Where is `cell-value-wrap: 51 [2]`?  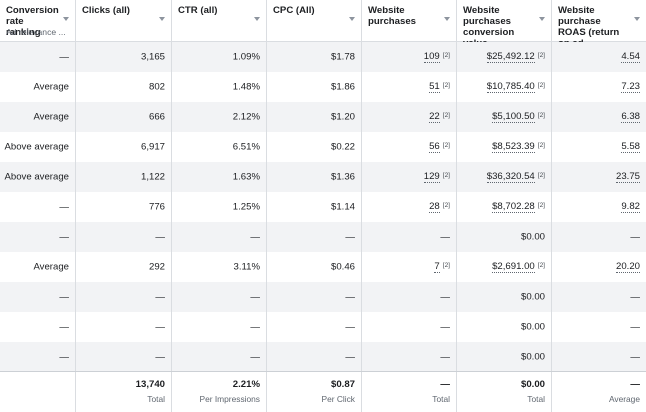 cell-value-wrap: 51 [2] is located at coordinates (439, 87).